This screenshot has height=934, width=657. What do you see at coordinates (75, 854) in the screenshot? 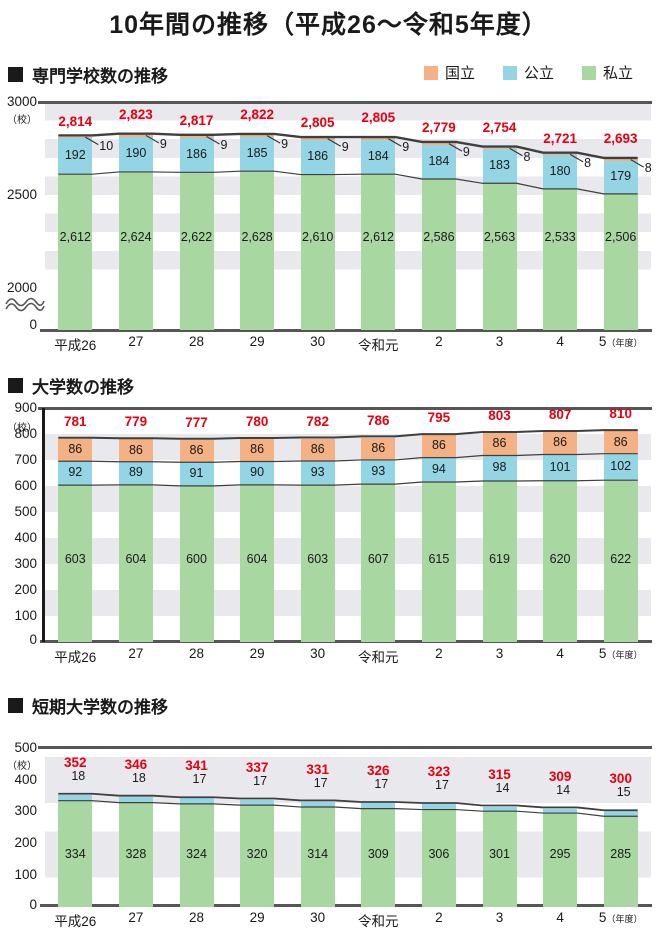
I see `value-label-private: 334` at bounding box center [75, 854].